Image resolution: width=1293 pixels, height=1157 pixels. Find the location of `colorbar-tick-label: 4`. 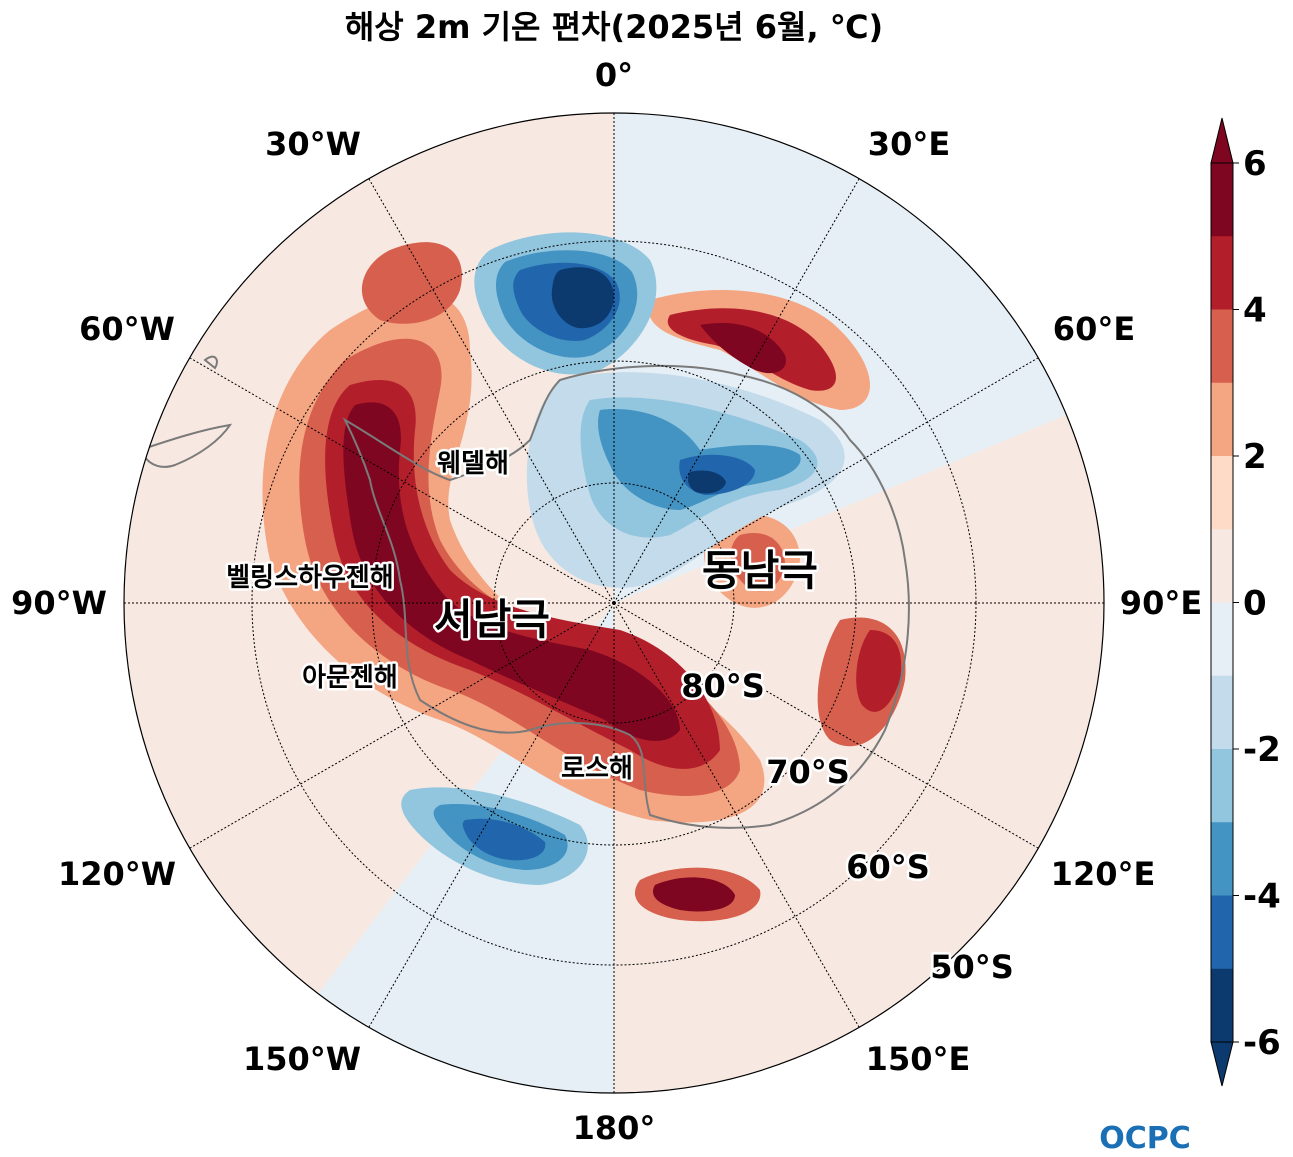

colorbar-tick-label: 4 is located at coordinates (1255, 311).